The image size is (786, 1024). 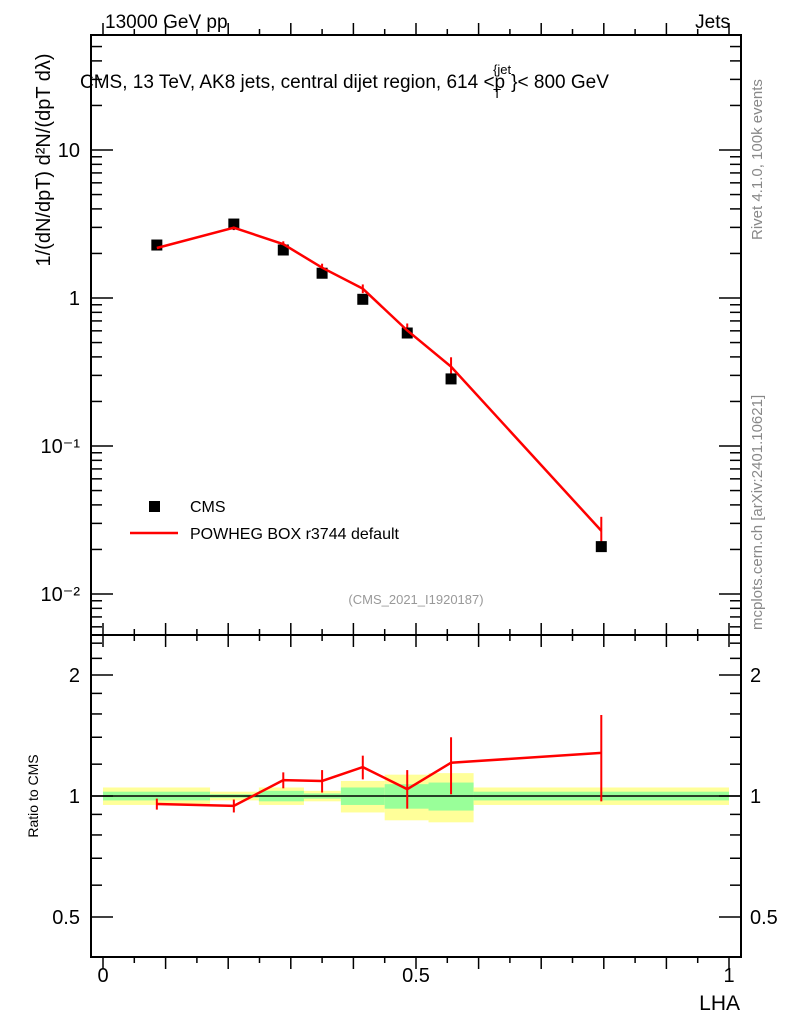 What do you see at coordinates (208, 507) in the screenshot?
I see `legend-label-cms: CMS` at bounding box center [208, 507].